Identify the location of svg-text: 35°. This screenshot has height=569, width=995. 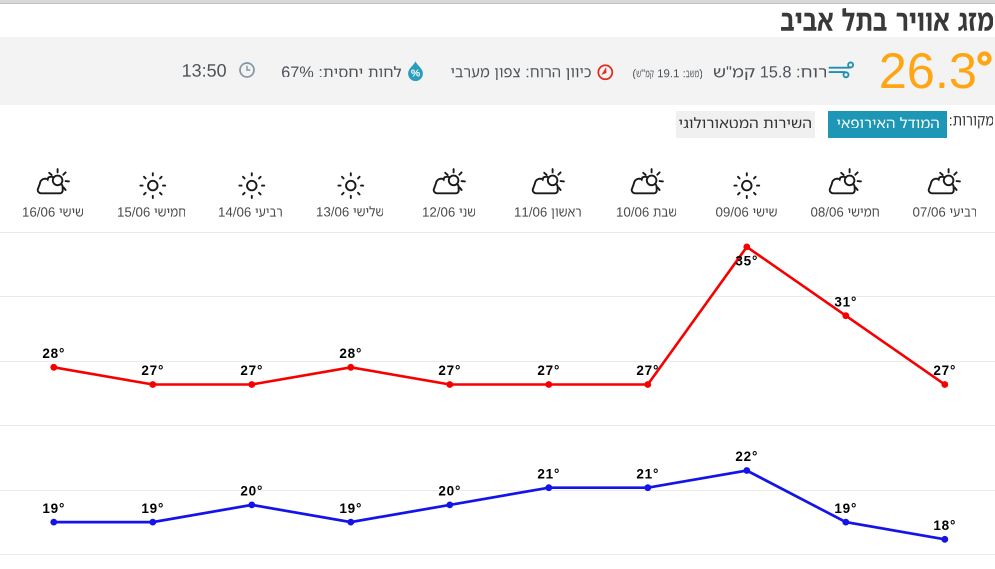
(746, 261).